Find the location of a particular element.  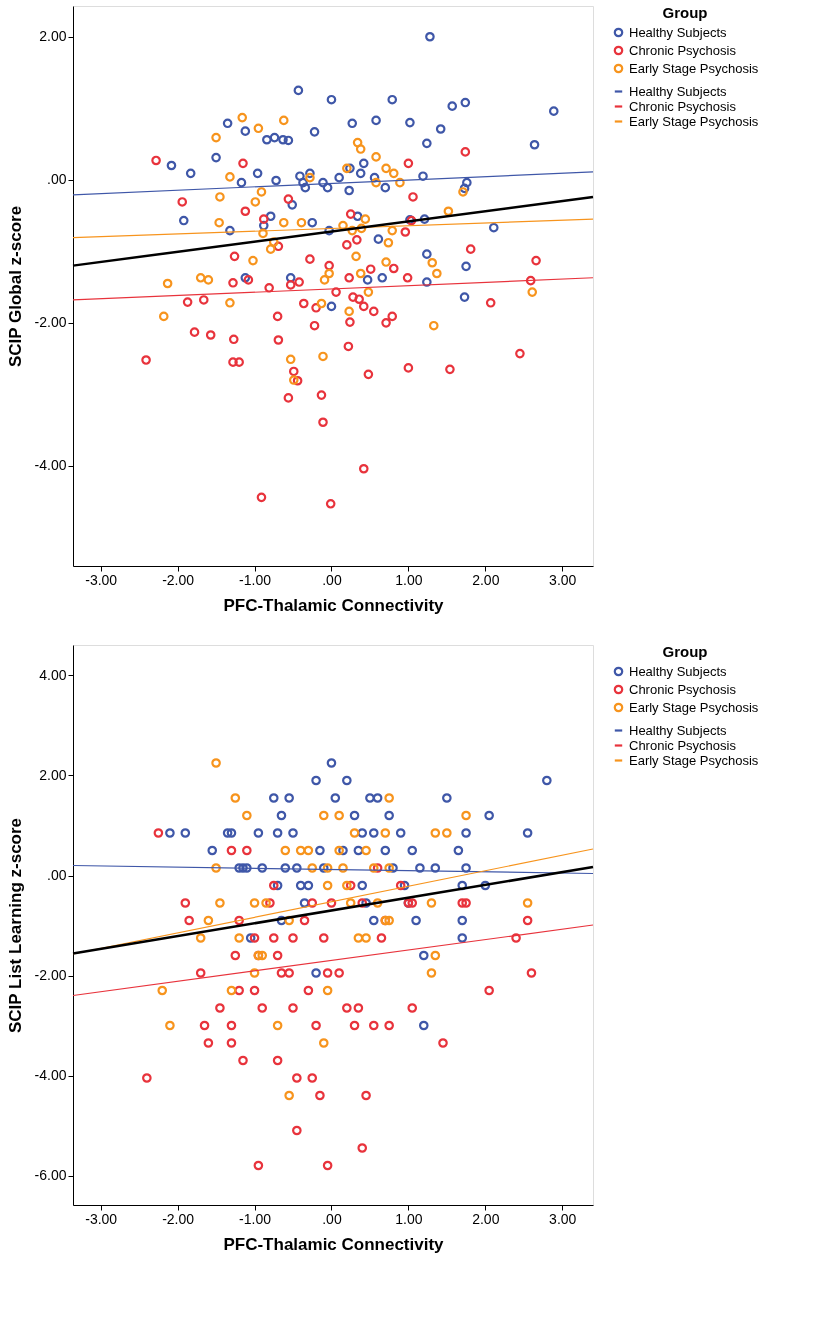

x-tick-label: 1.00 is located at coordinates (409, 1218).